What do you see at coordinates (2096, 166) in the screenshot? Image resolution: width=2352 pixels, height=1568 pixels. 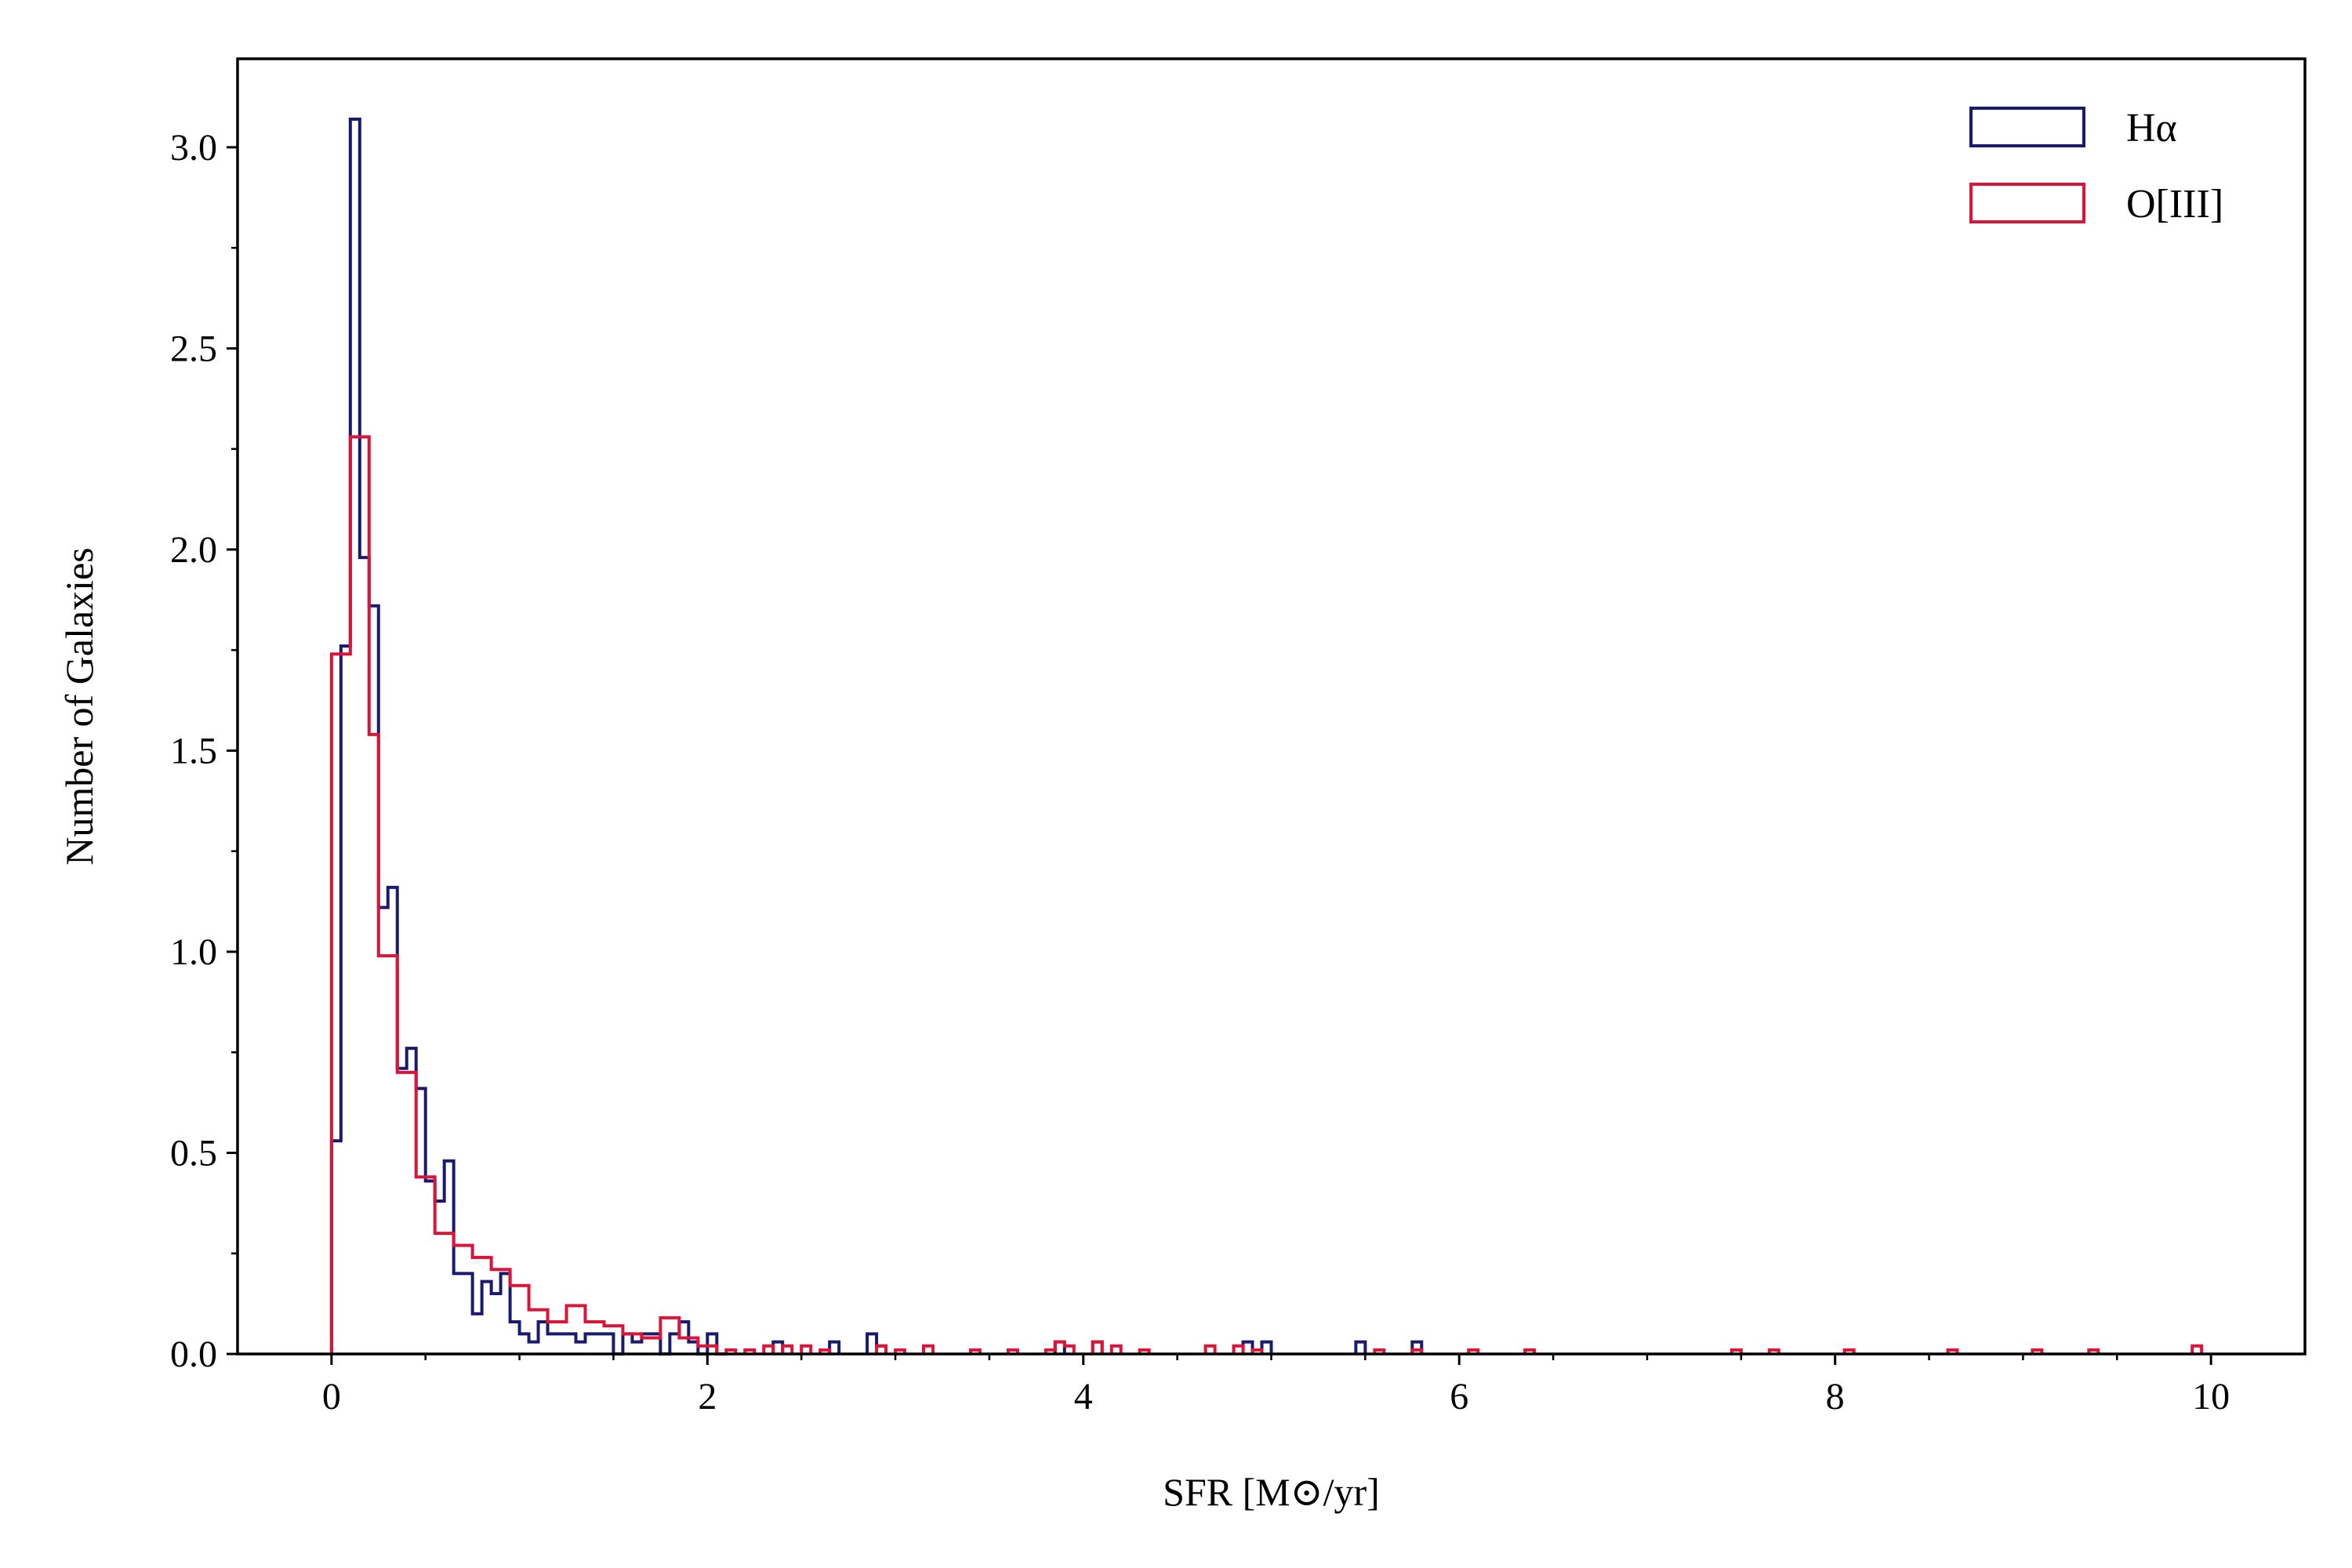 I see `legend: Hα O[III]` at bounding box center [2096, 166].